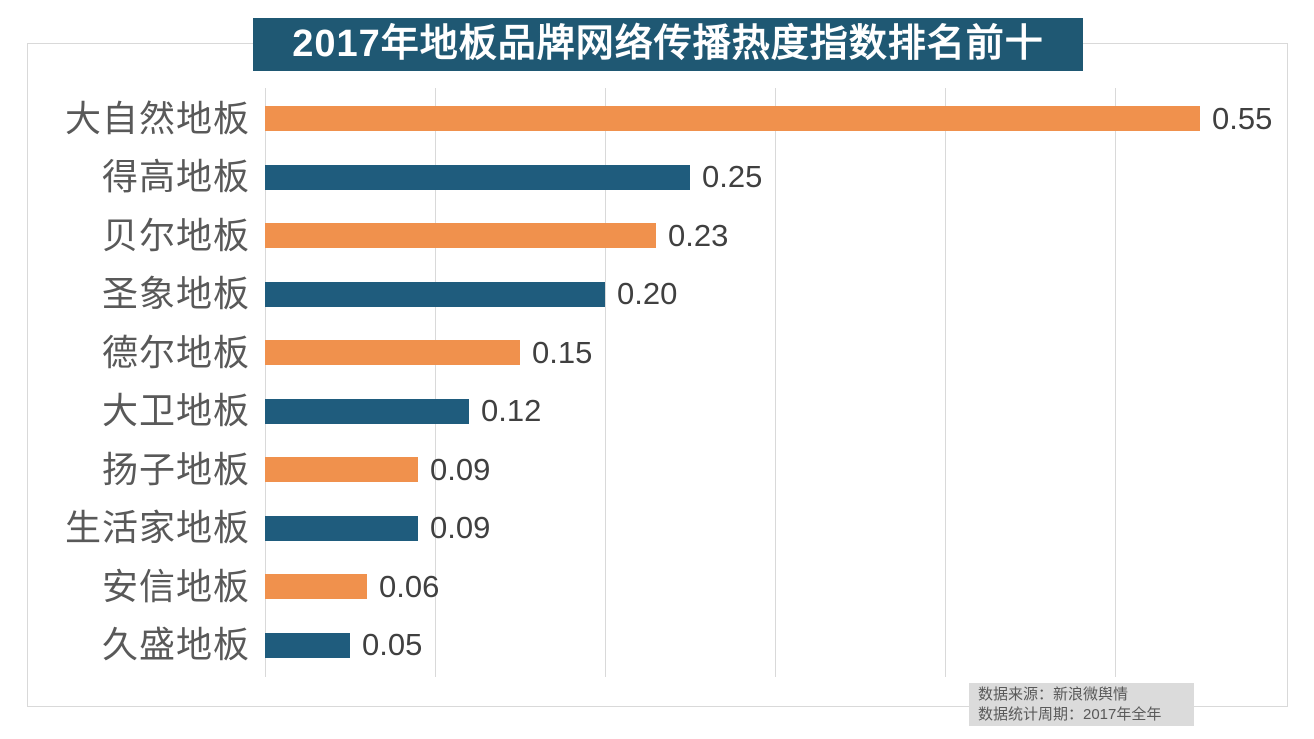 This screenshot has height=739, width=1314. Describe the element at coordinates (1070, 714) in the screenshot. I see `data-period-line: 数据统计周期：2017年全年` at that location.